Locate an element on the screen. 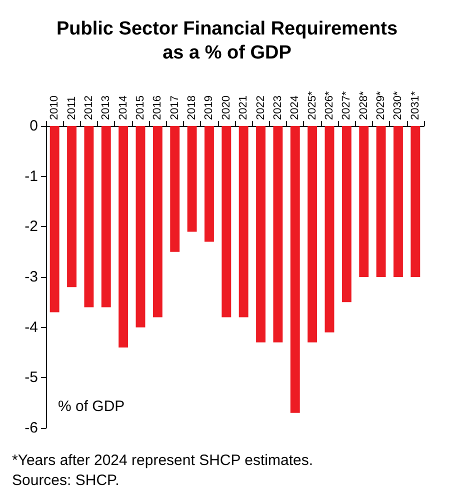 The height and width of the screenshot is (504, 454). y-tick-label: -2 is located at coordinates (31, 227).